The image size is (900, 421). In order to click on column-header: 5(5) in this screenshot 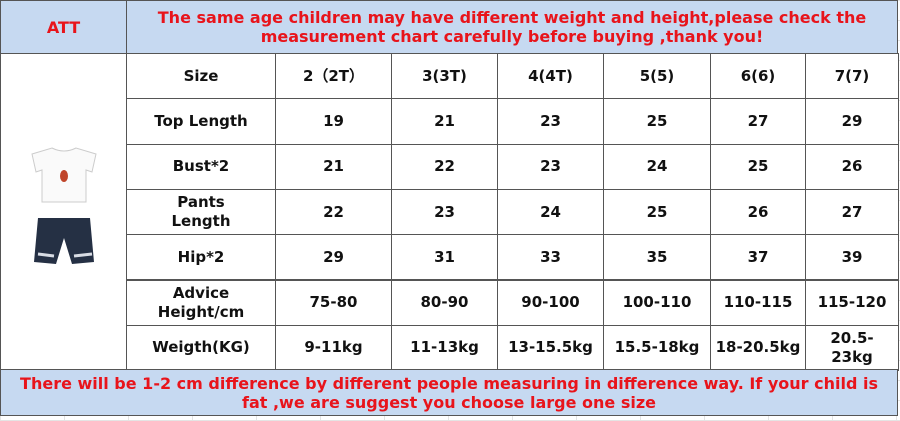, I will do `click(657, 76)`.